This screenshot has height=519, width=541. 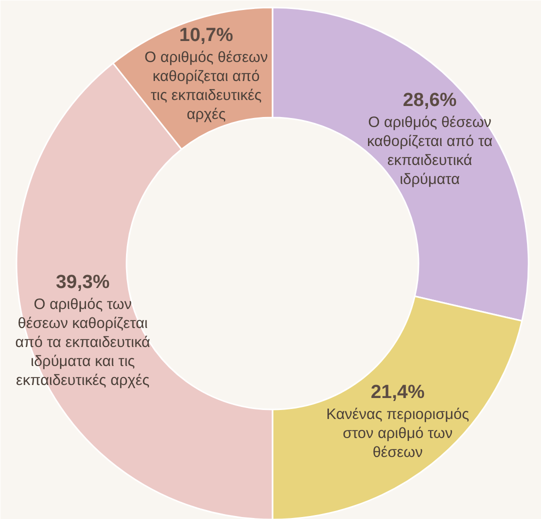 I want to click on slice-label: Ο αριθμός θέσεων καθορίζεται από τα εκπαιδευτικά ιδρύματα, so click(x=429, y=151).